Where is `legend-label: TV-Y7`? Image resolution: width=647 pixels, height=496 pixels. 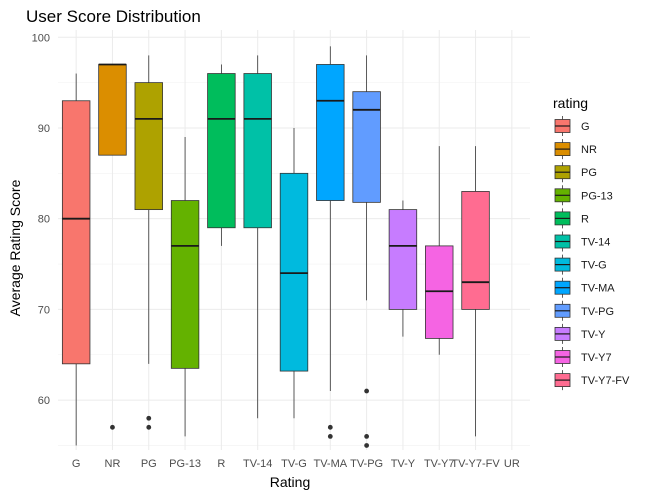 legend-label: TV-Y7 is located at coordinates (596, 358).